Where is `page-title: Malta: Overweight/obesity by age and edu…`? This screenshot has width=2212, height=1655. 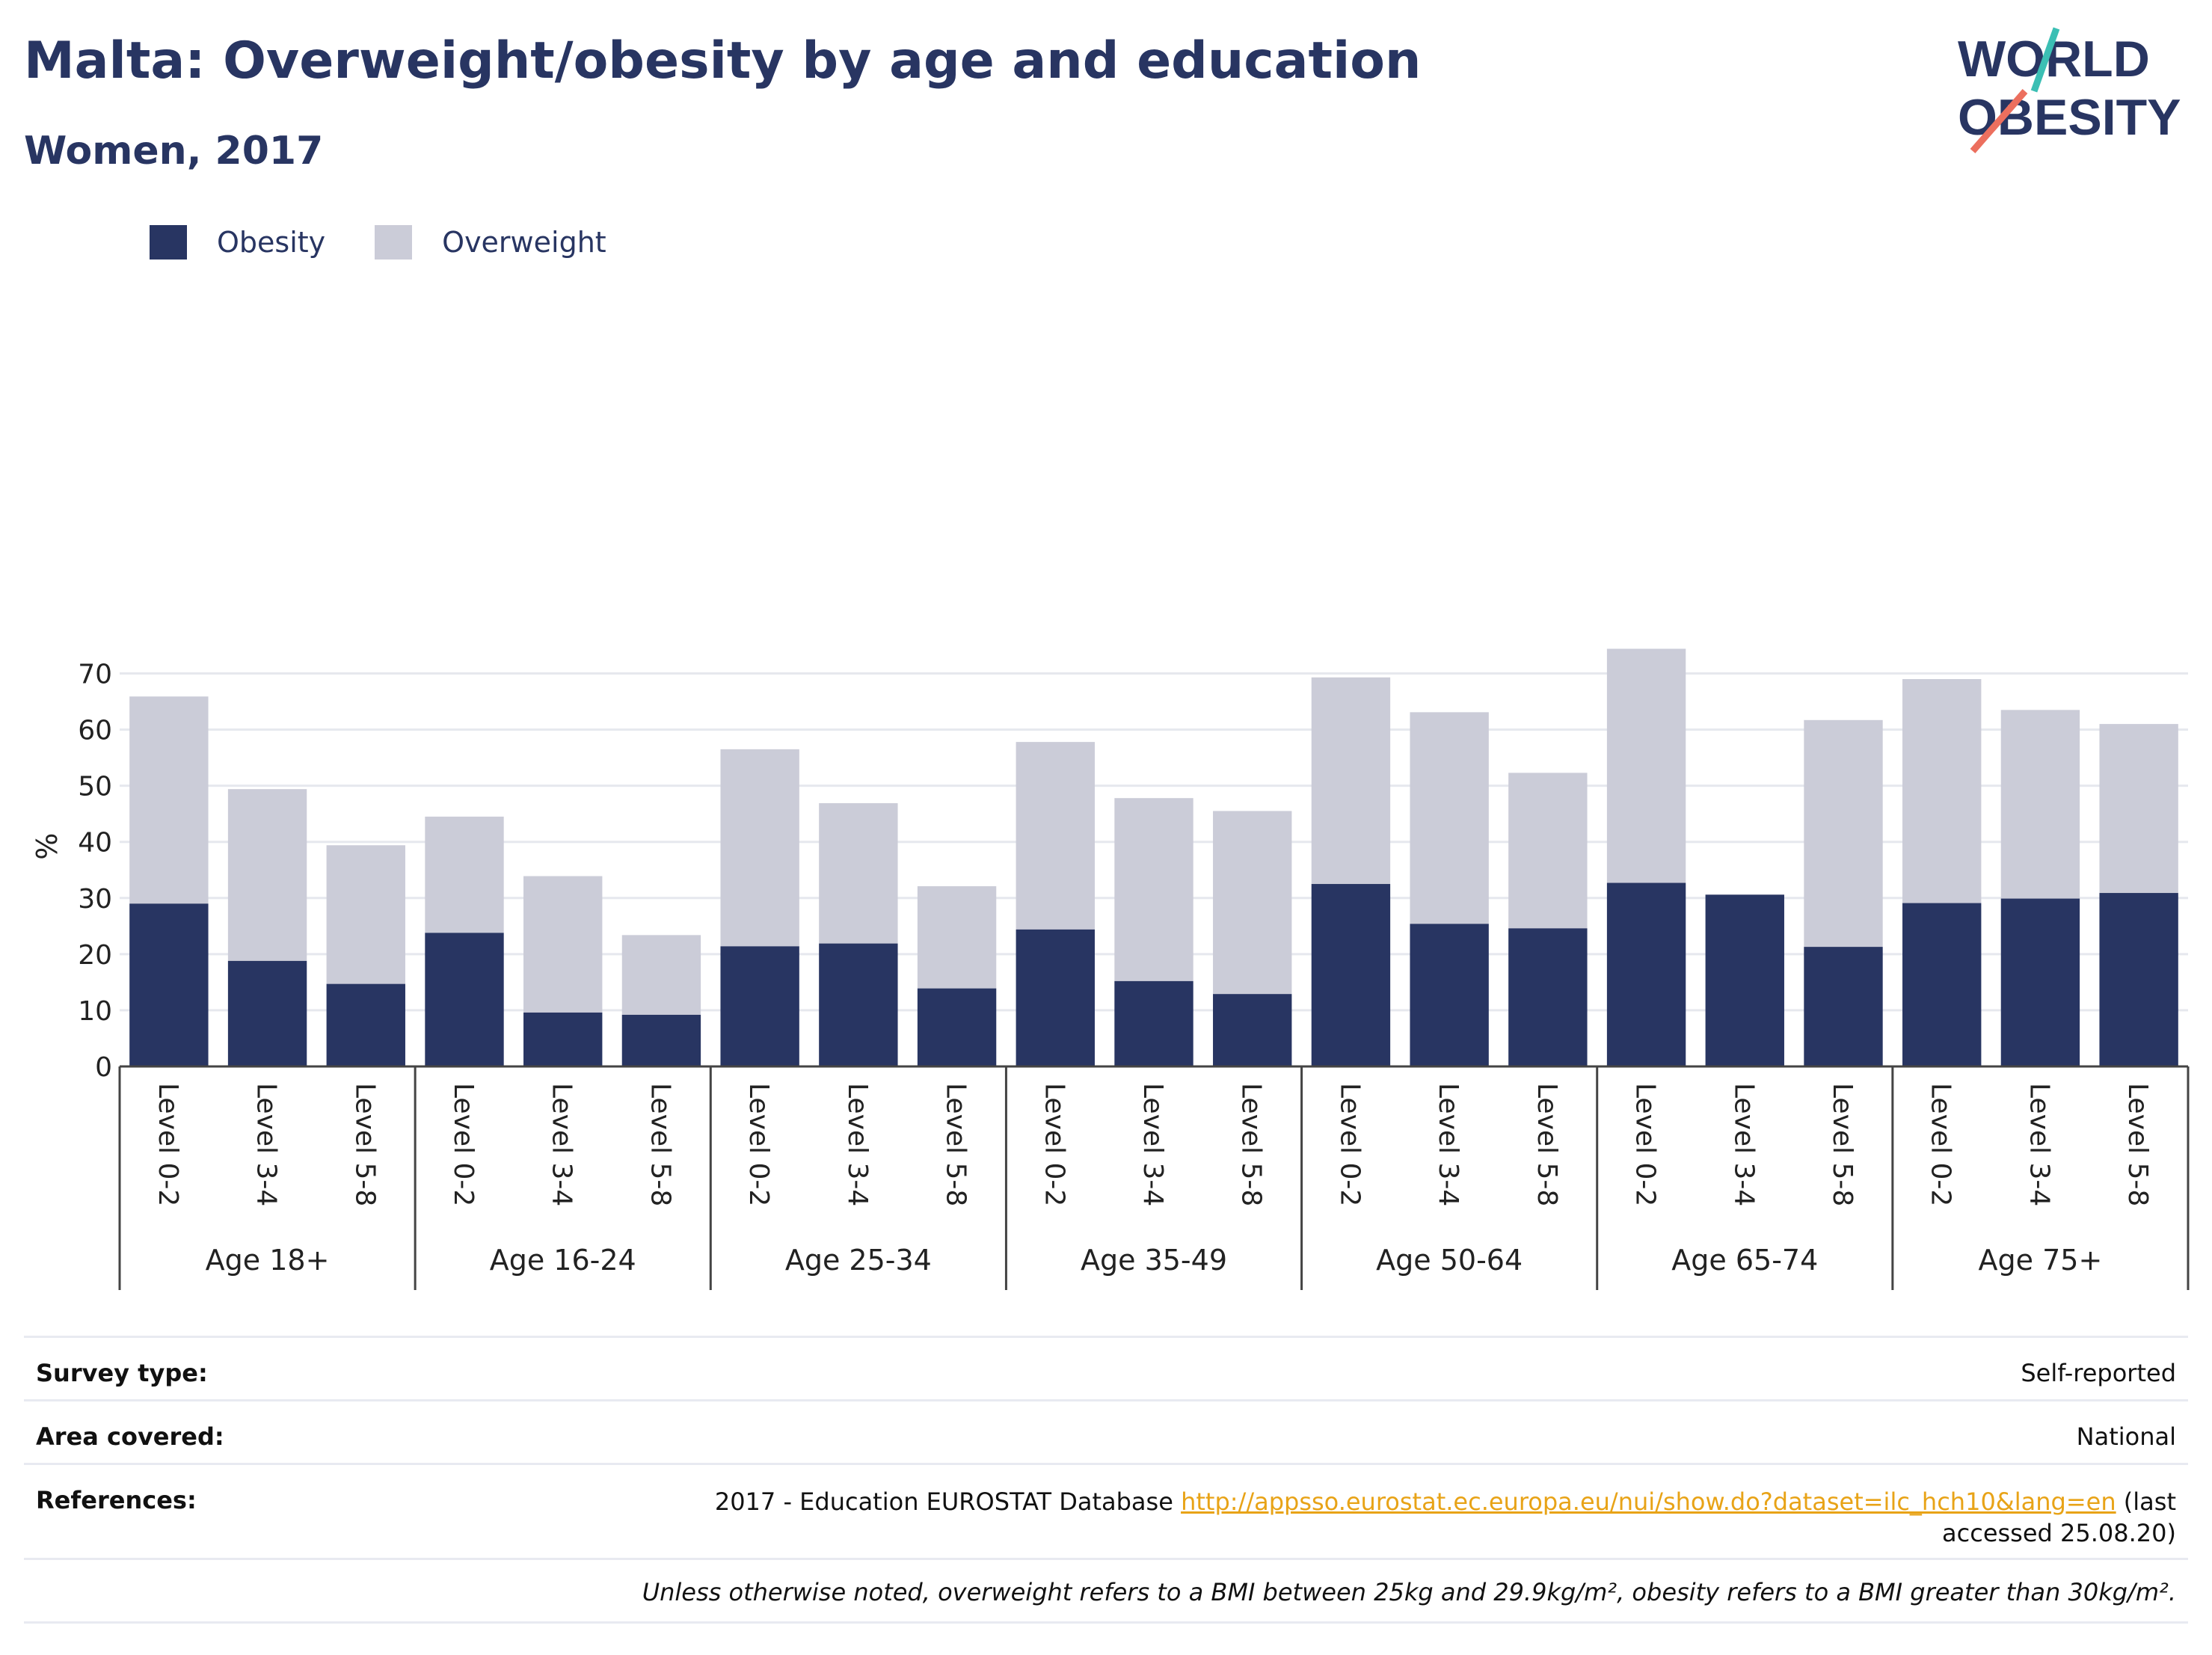
page-title: Malta: Overweight/obesity by age and edu… is located at coordinates (723, 60).